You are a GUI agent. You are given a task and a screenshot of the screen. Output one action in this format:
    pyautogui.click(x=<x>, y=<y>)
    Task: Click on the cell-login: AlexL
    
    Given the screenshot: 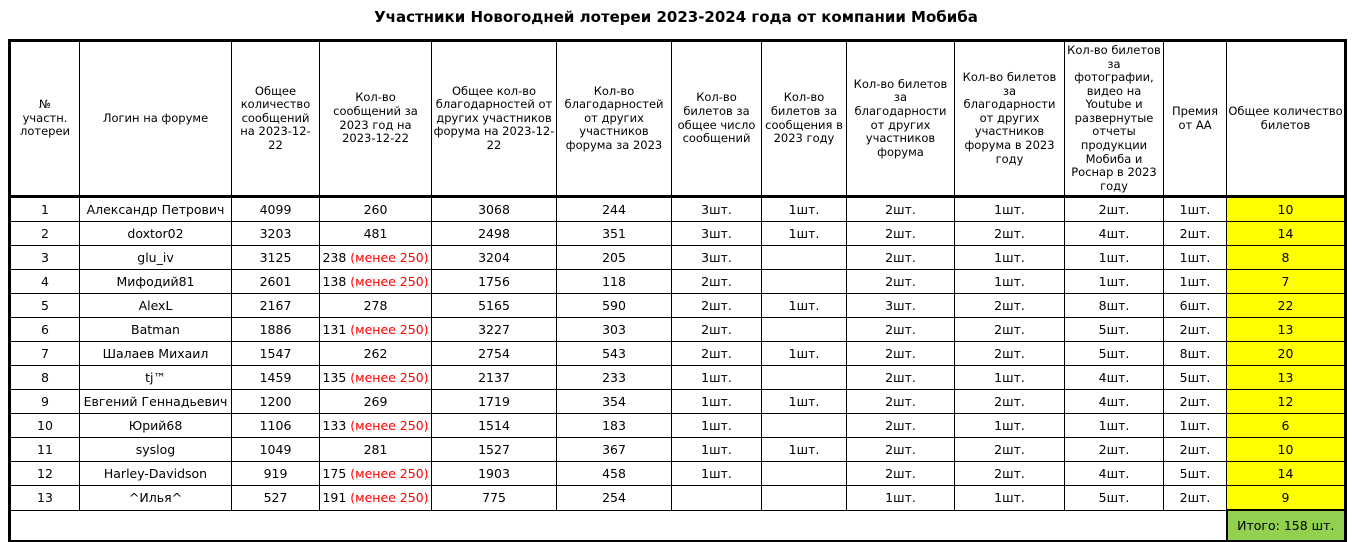 What is the action you would take?
    pyautogui.click(x=155, y=306)
    